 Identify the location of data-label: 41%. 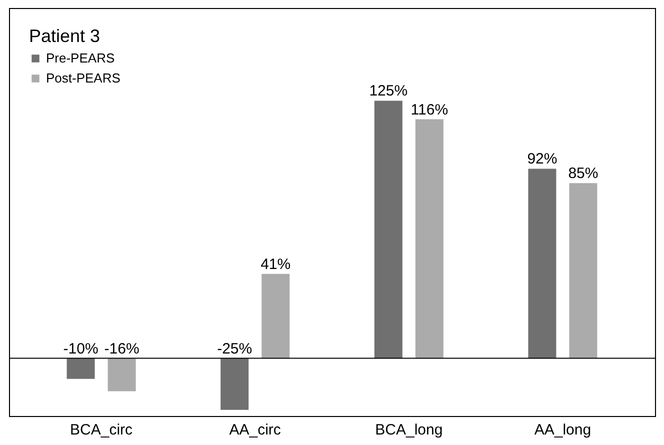
(275, 264).